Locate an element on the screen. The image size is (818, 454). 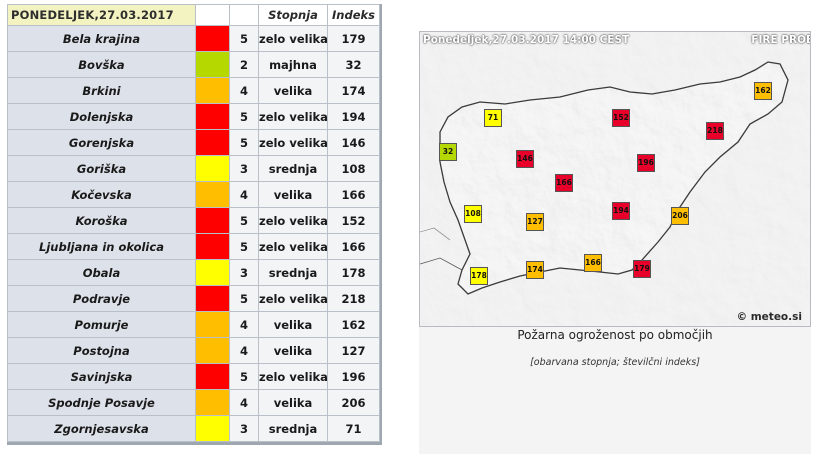
region-marker: 162 is located at coordinates (763, 91).